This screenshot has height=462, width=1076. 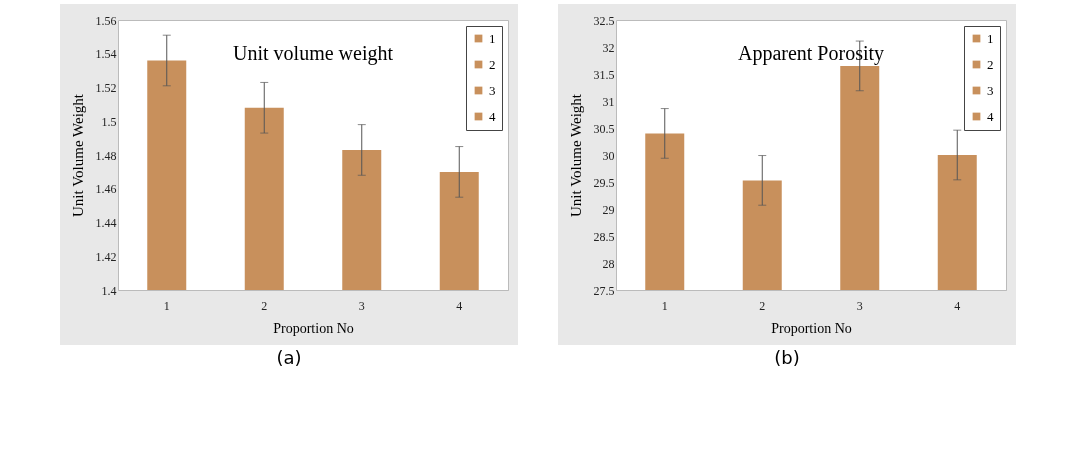 What do you see at coordinates (106, 20) in the screenshot?
I see `y-tick-label: 1.56` at bounding box center [106, 20].